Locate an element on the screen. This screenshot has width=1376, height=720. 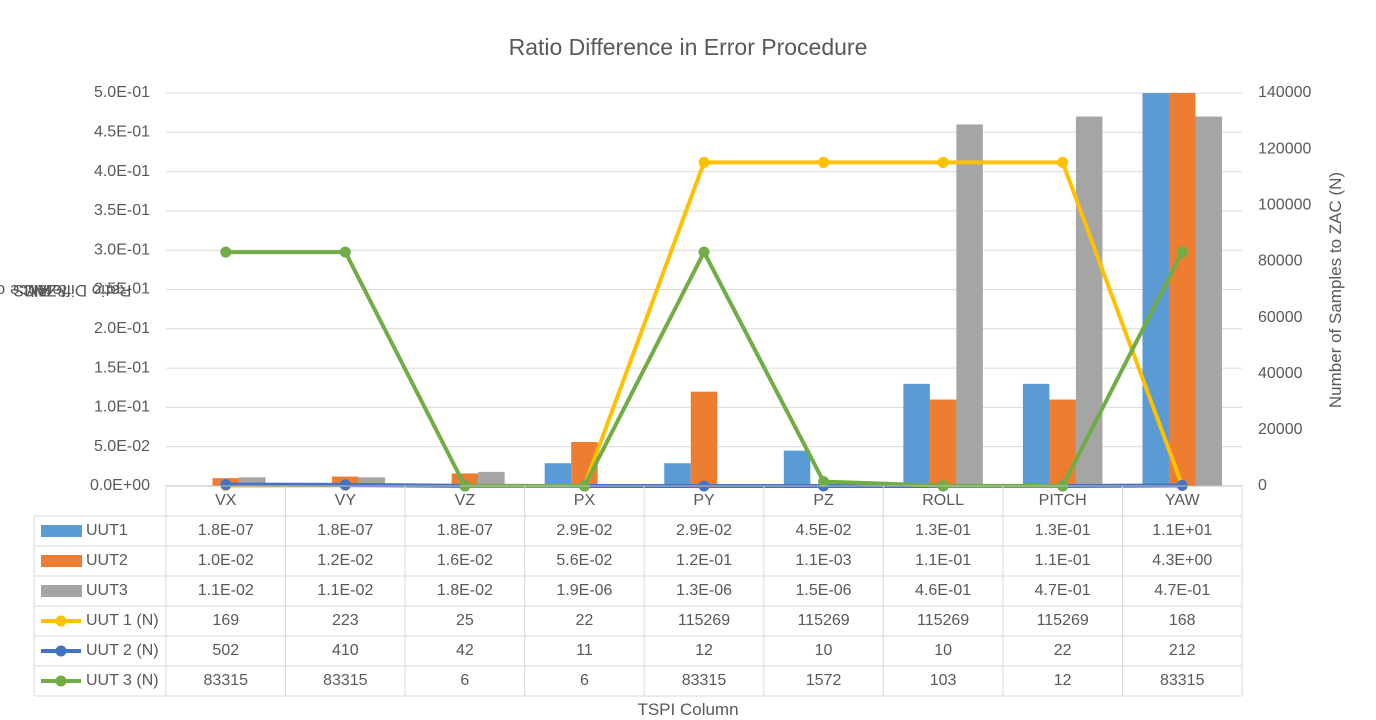
y-tick-label: 2.5E-01 is located at coordinates (122, 289).